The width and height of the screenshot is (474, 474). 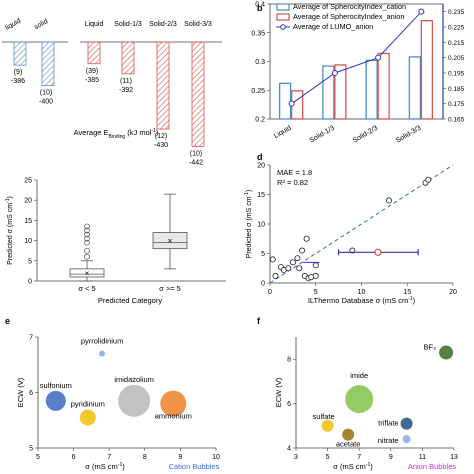 What do you see at coordinates (259, 321) in the screenshot?
I see `panel-label-f: f` at bounding box center [259, 321].